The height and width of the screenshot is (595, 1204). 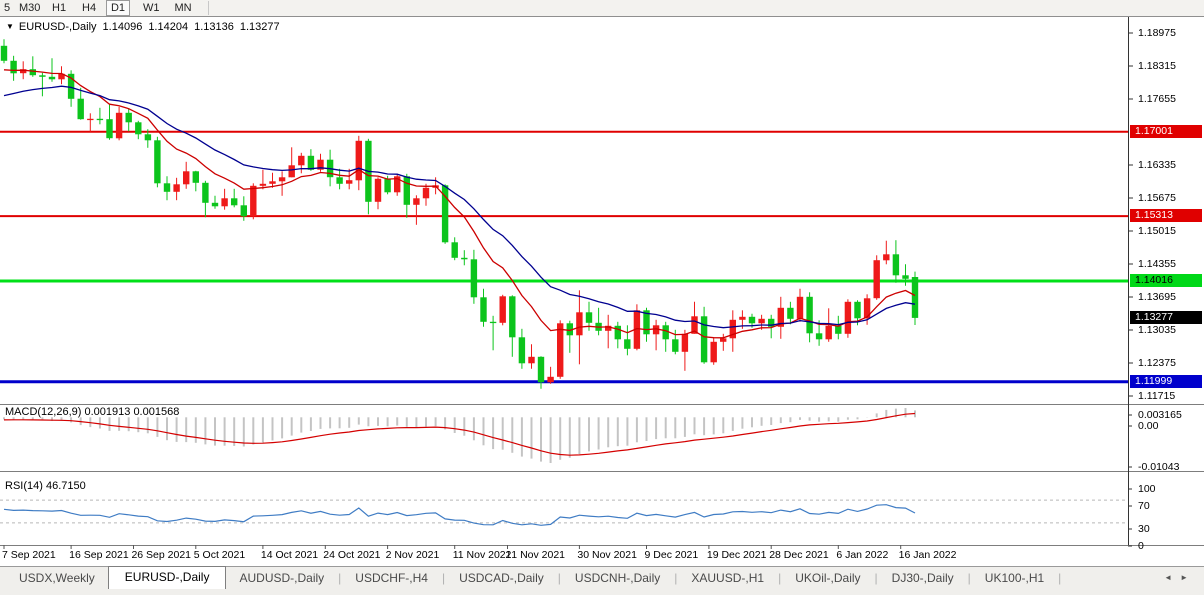 I want to click on date-axis-label: 2 Nov 2021, so click(x=412, y=555).